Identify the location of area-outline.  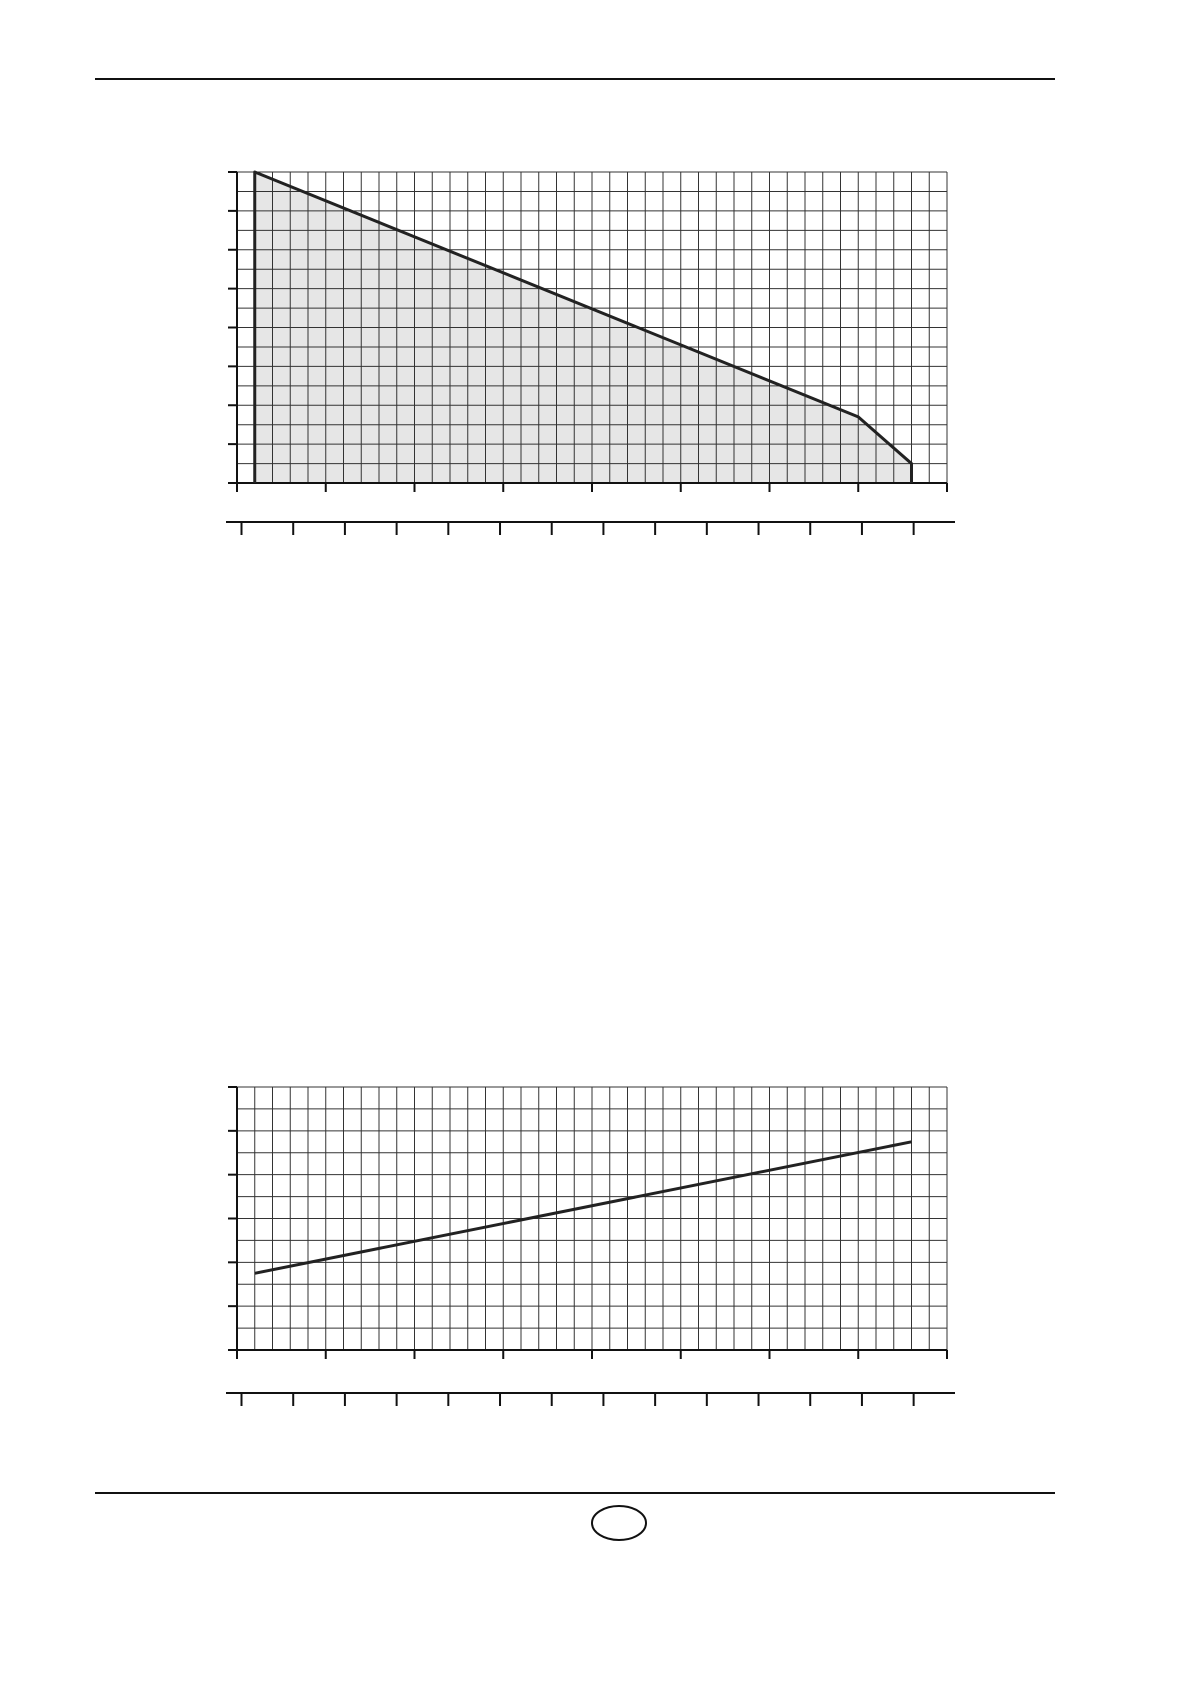
(583, 326).